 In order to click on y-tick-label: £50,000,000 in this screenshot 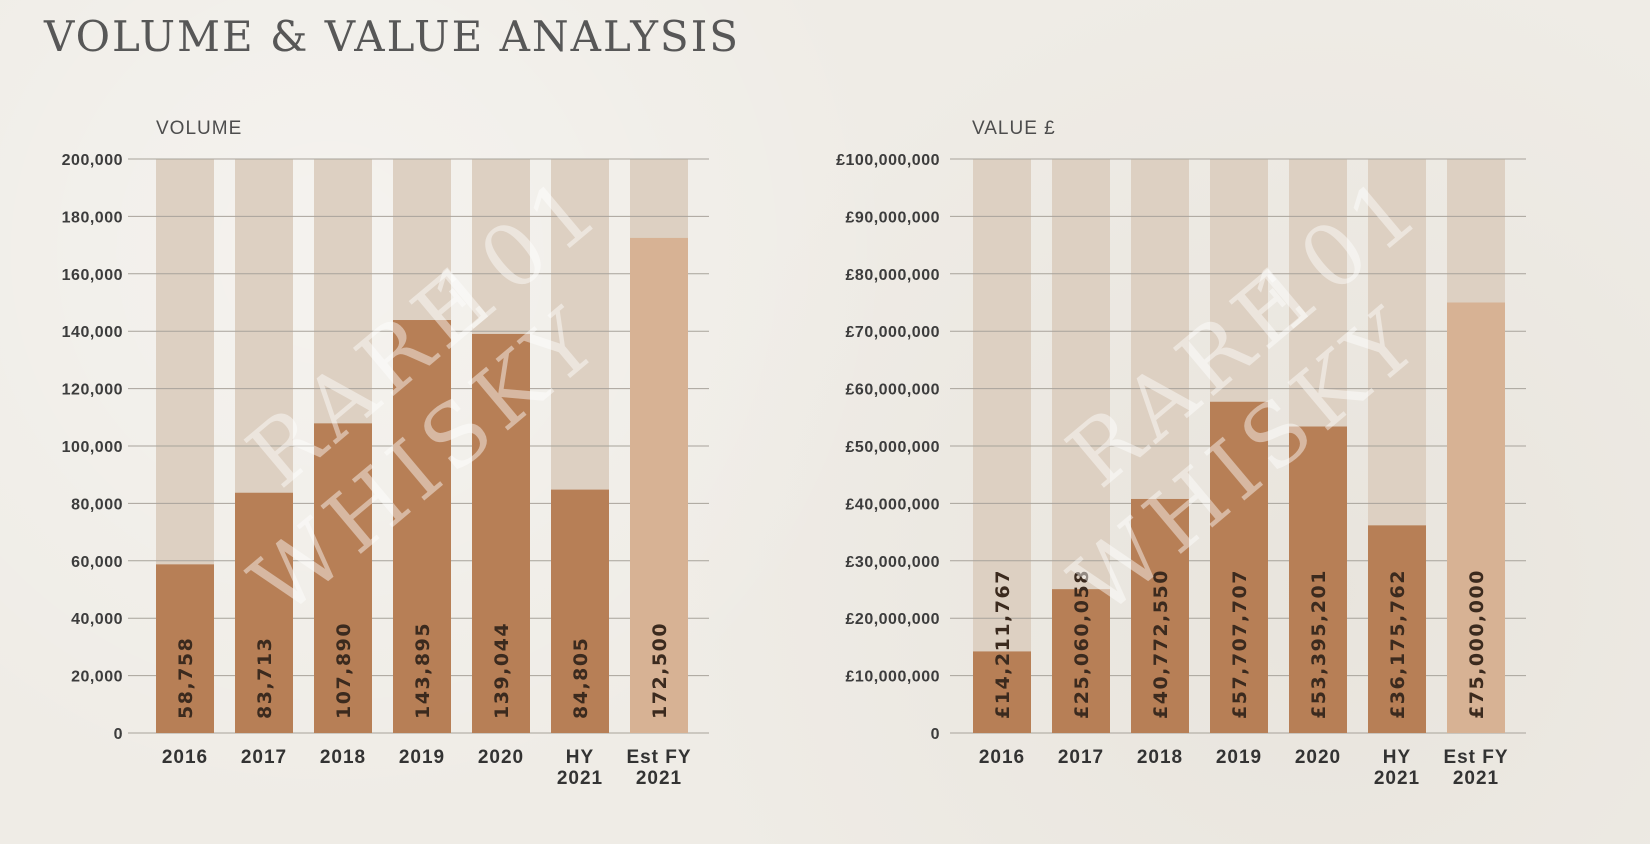, I will do `click(893, 447)`.